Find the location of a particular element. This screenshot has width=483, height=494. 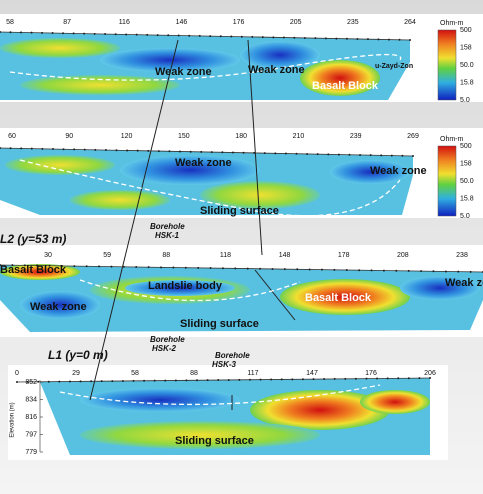

x-tick-label: 205 is located at coordinates (296, 22).